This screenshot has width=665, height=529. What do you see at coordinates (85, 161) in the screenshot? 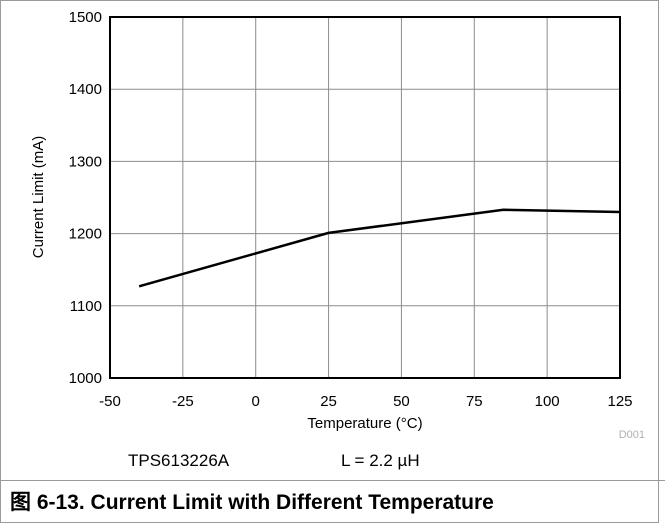
I see `y-tick-label: 1300` at bounding box center [85, 161].